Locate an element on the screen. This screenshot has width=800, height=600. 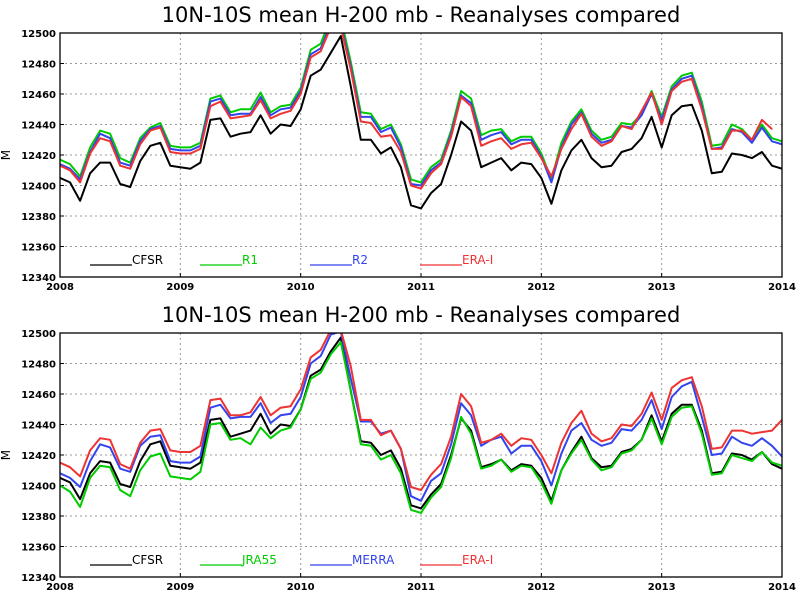
x-tick-label: 2011 is located at coordinates (421, 587).